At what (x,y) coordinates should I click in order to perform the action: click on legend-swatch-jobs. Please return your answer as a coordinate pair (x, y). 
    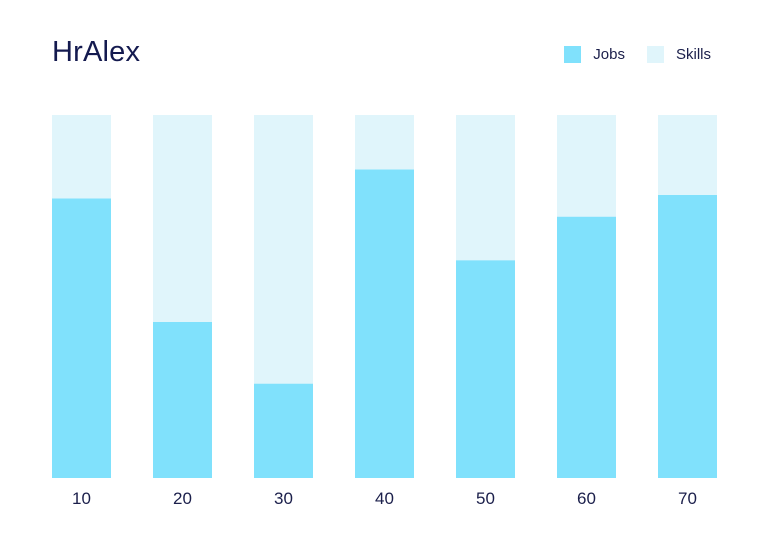
    Looking at the image, I should click on (573, 54).